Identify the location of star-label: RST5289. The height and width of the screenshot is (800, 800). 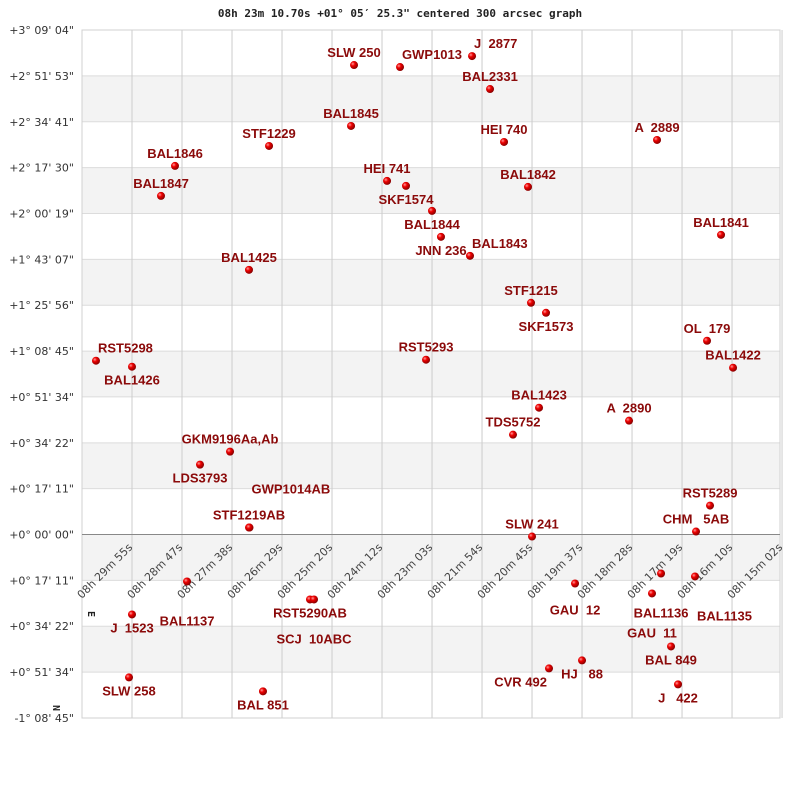
(710, 493).